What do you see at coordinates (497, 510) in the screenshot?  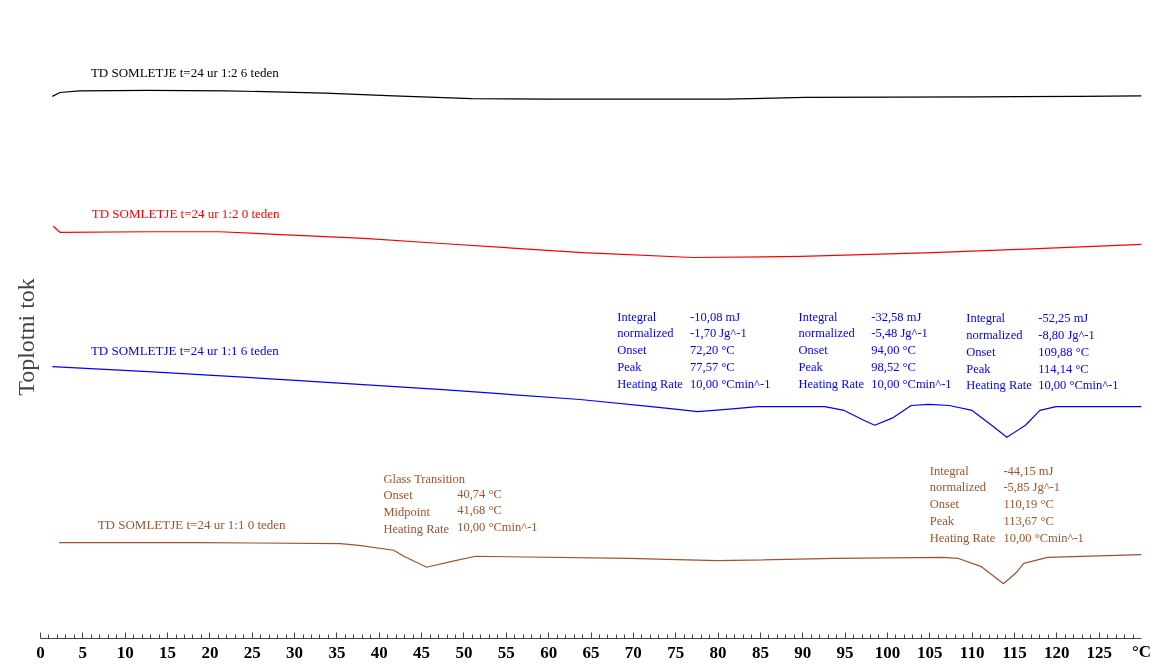 I see `annotation: 40,74 °C 41,68 °C 10,00 °Cmin^-1` at bounding box center [497, 510].